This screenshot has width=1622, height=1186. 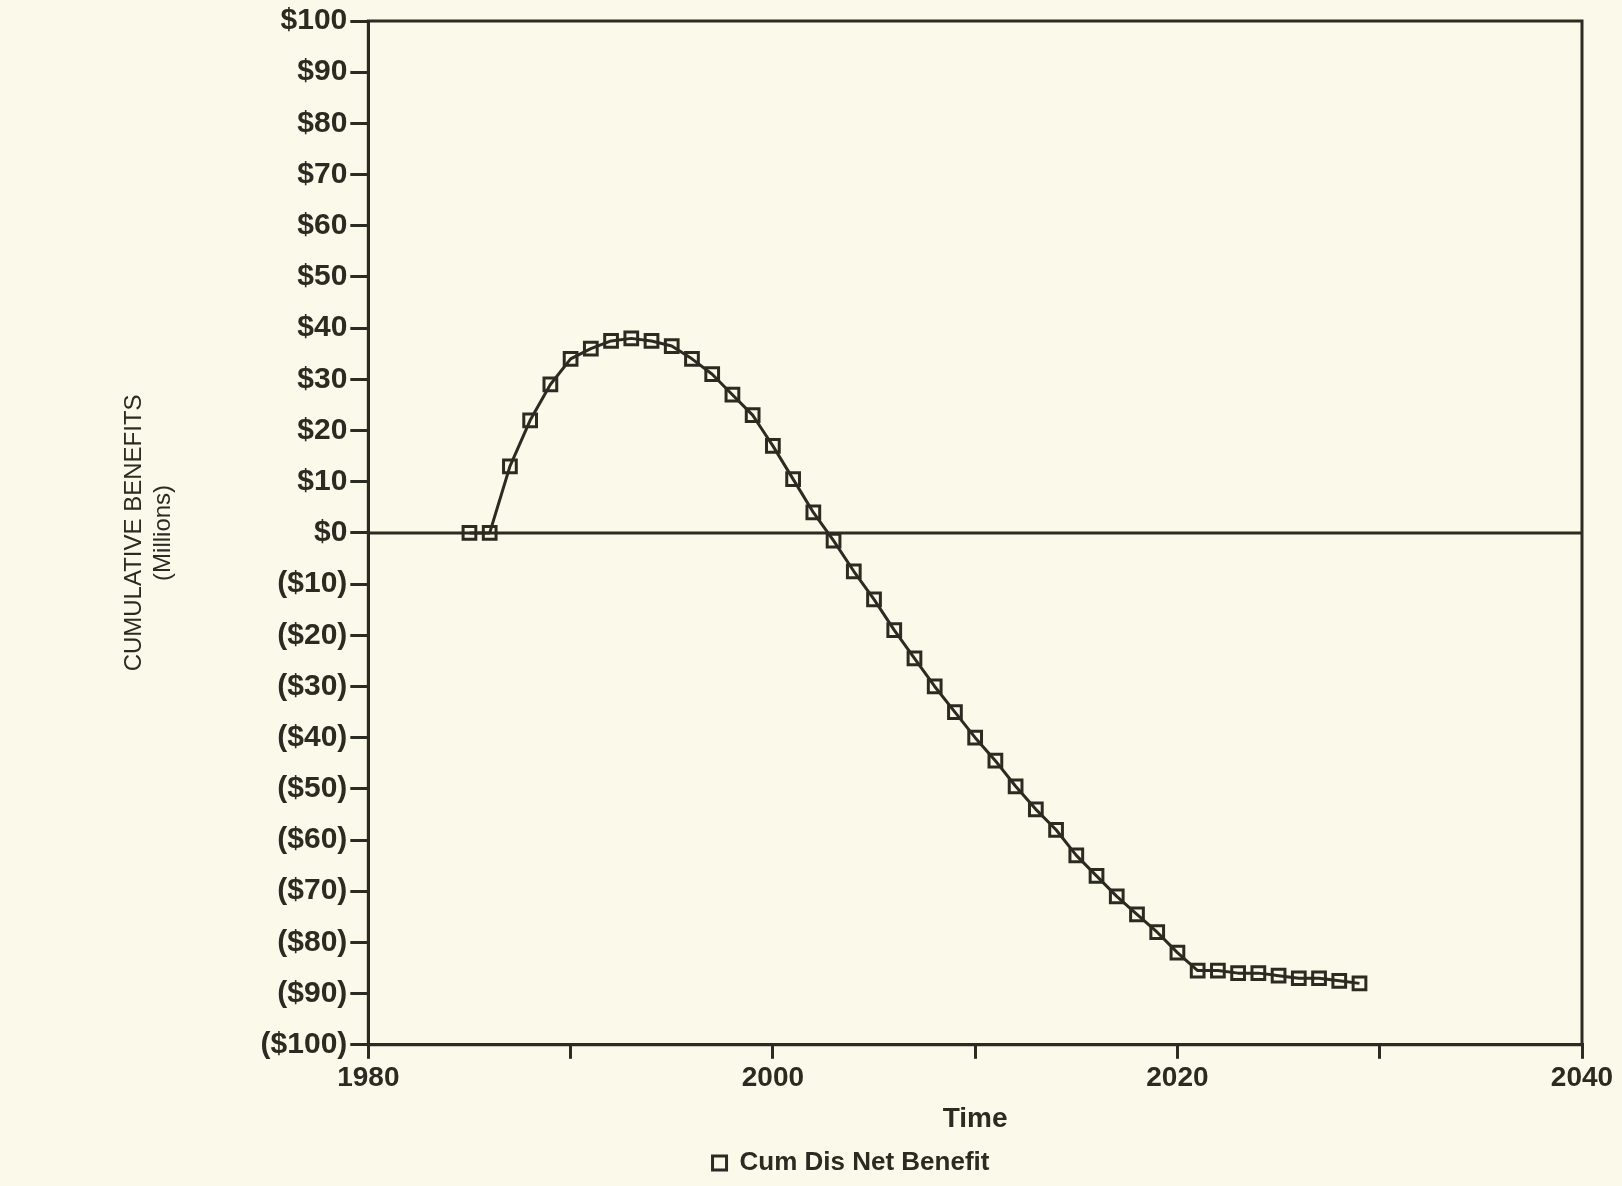 I want to click on y-tick-label: ($50), so click(x=312, y=787).